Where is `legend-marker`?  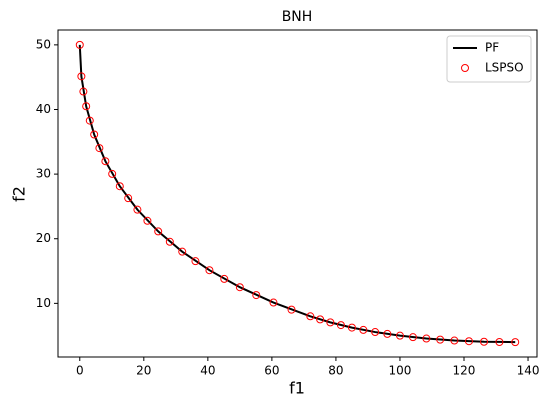
legend-marker is located at coordinates (465, 68).